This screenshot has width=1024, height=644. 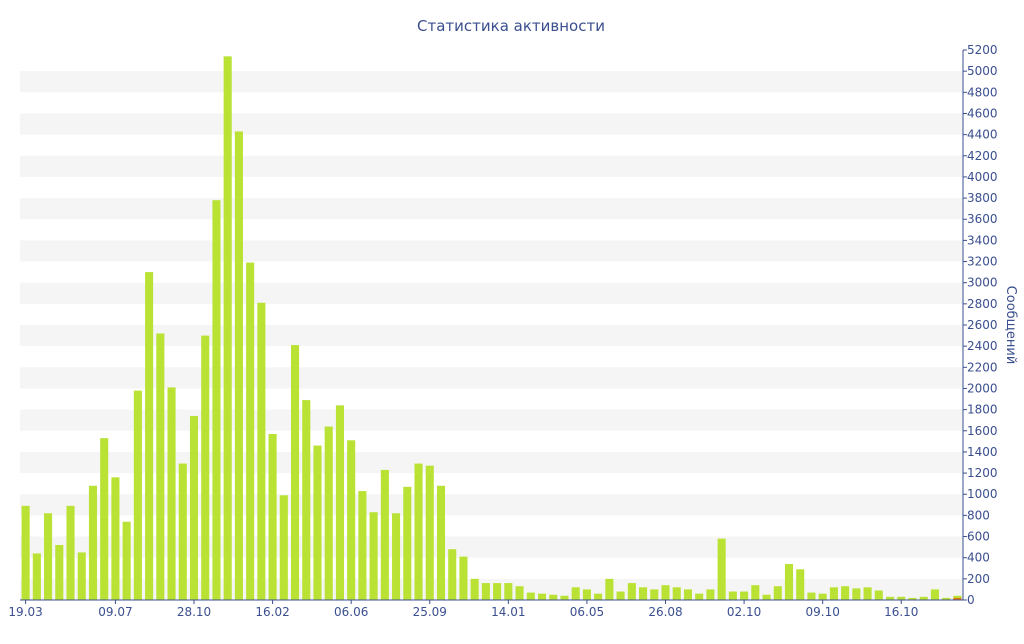 What do you see at coordinates (982, 262) in the screenshot?
I see `y-tick-label: 3200` at bounding box center [982, 262].